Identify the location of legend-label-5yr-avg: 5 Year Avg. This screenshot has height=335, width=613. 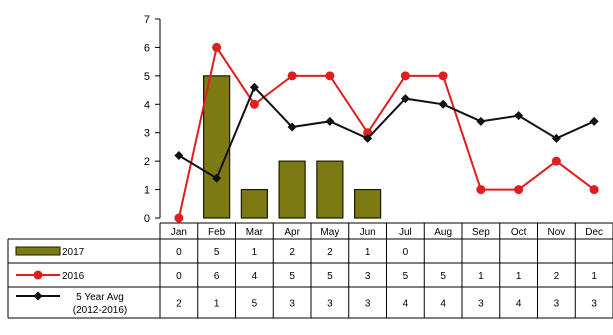
(100, 297).